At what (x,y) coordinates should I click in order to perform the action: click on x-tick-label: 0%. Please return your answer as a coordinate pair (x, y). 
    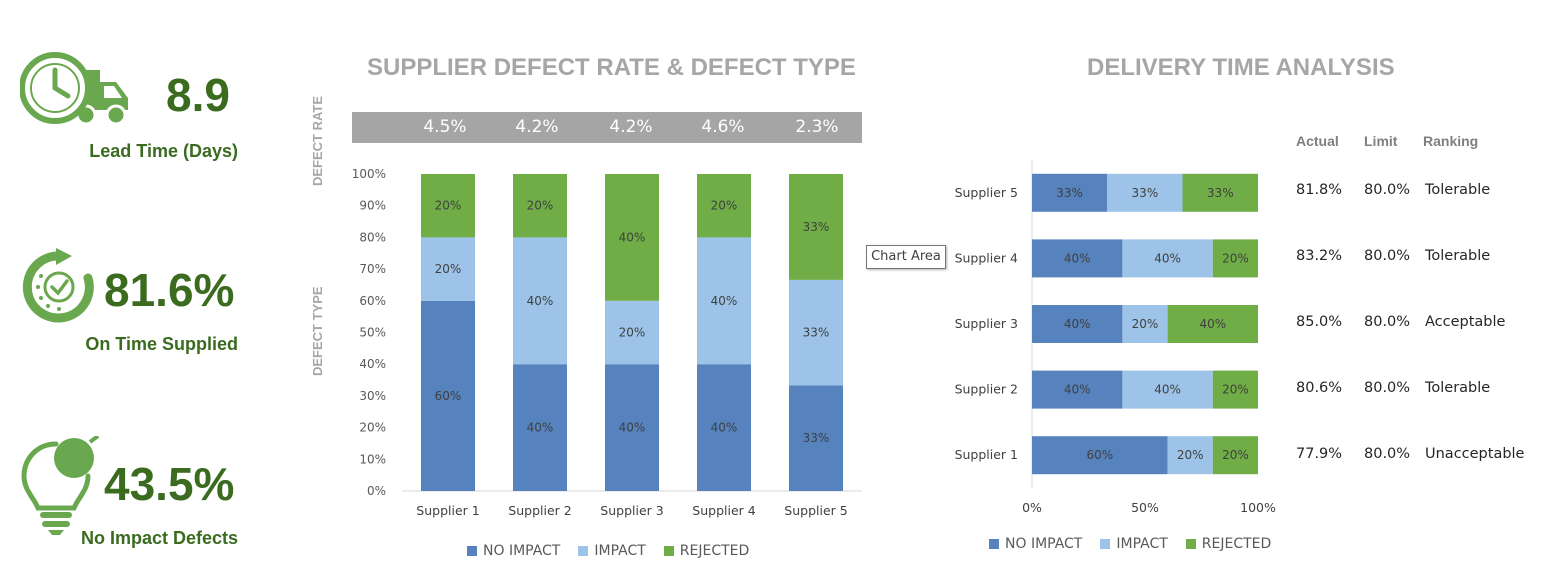
    Looking at the image, I should click on (1032, 507).